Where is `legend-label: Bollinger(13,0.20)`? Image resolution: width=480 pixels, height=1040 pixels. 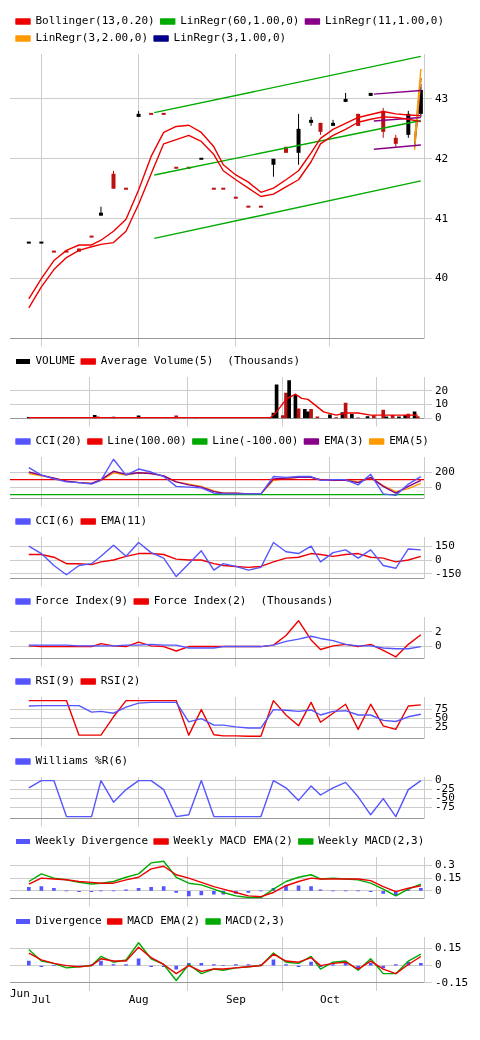 legend-label: Bollinger(13,0.20) is located at coordinates (95, 21).